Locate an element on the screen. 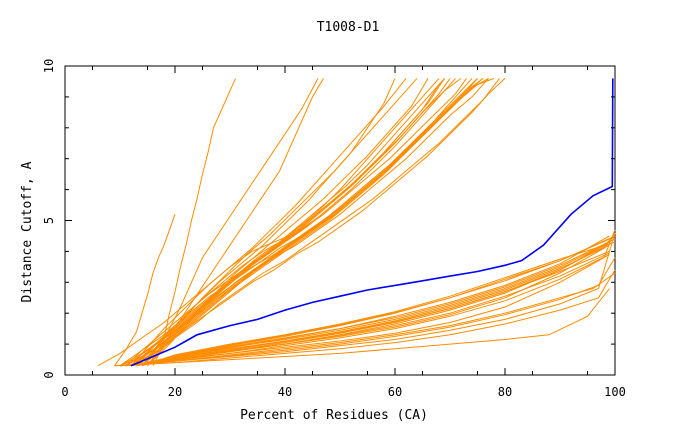  y-tick-label: 10 is located at coordinates (49, 66).